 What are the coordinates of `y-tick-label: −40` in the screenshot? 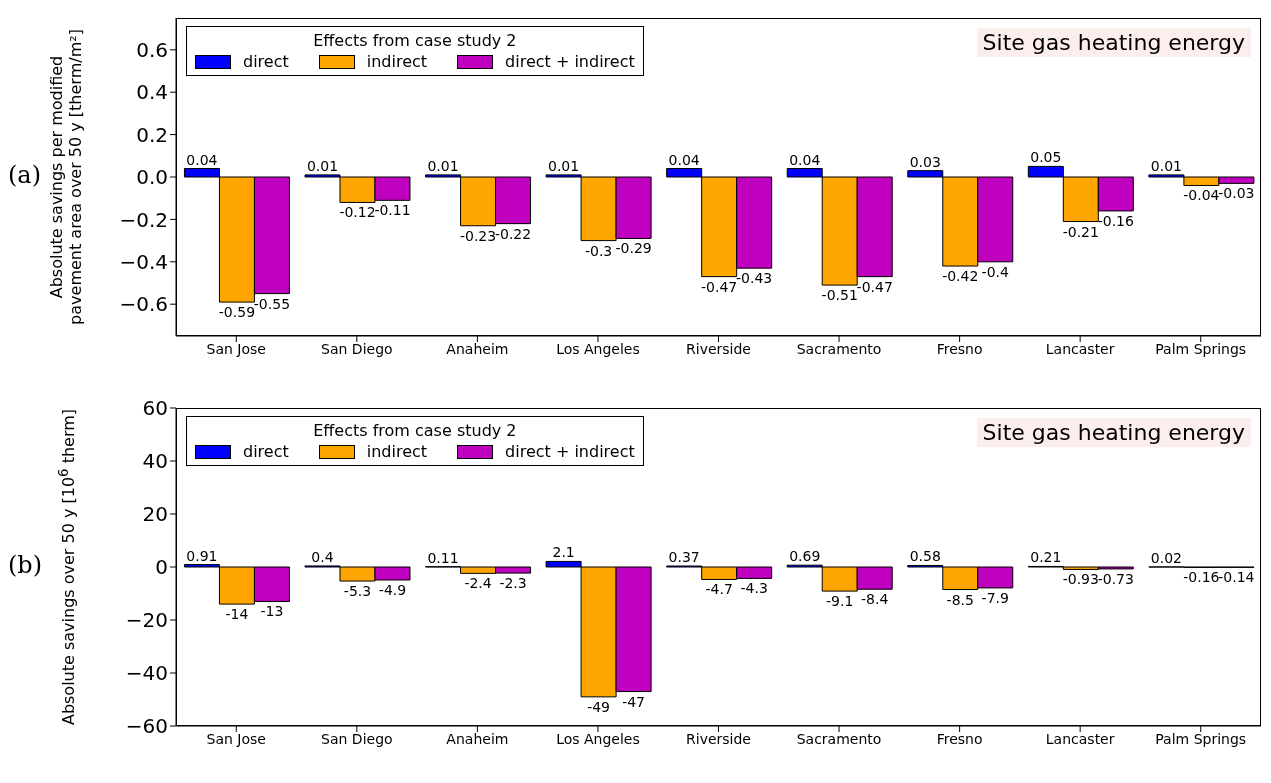 It's located at (146, 673).